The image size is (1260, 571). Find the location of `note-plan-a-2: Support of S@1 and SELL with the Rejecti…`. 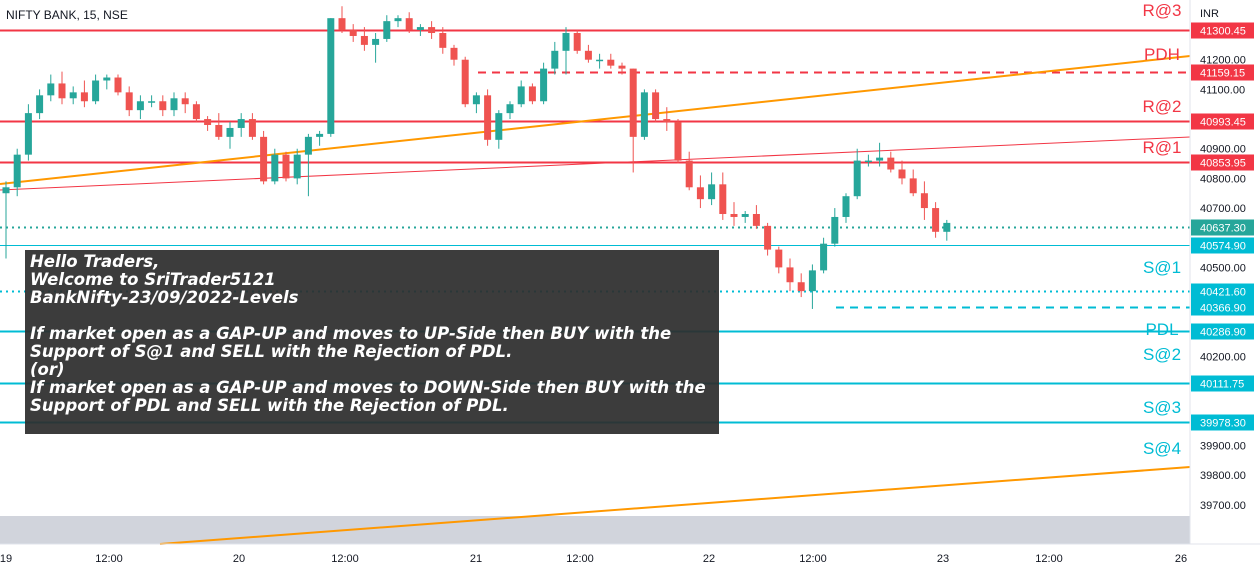

note-plan-a-2: Support of S@1 and SELL with the Rejecti… is located at coordinates (271, 351).